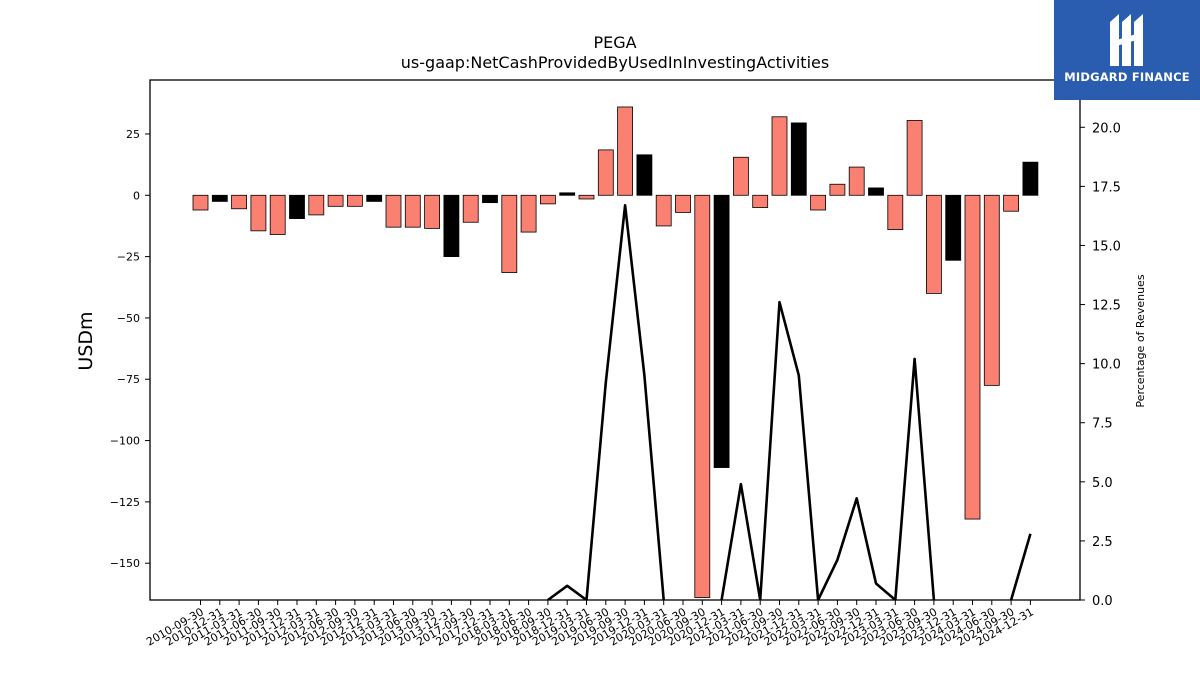 Image resolution: width=1200 pixels, height=675 pixels. Describe the element at coordinates (136, 195) in the screenshot. I see `y-tick-label: 0` at that location.